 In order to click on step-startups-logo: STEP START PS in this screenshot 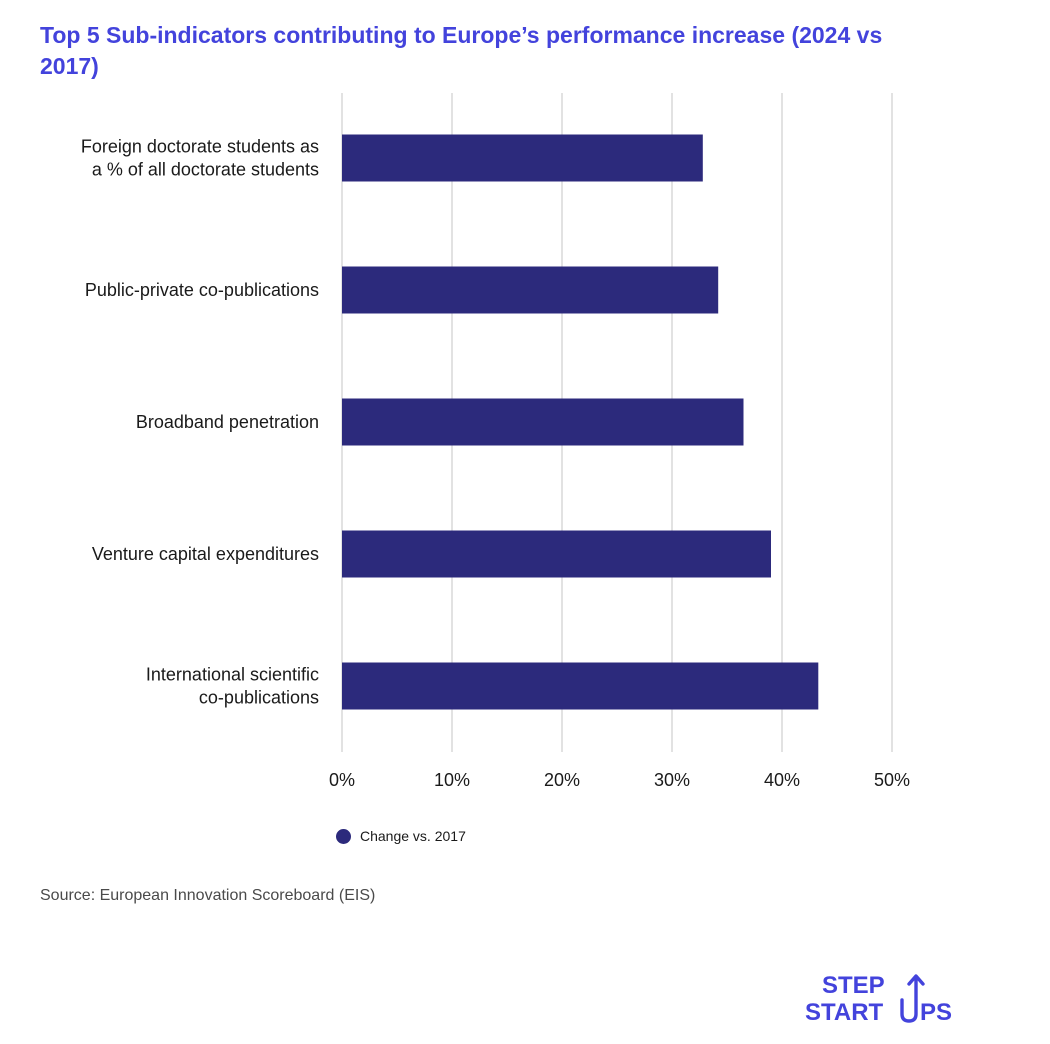, I will do `click(878, 999)`.